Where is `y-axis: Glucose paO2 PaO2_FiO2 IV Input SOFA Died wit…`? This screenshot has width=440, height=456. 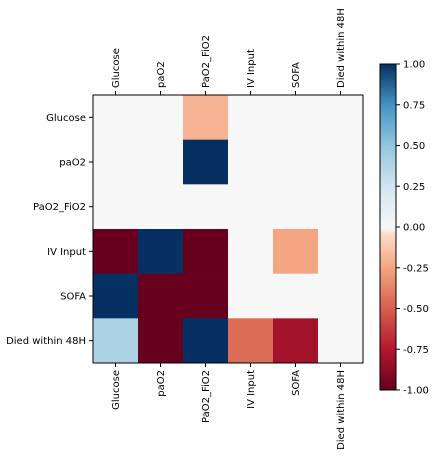
y-axis: Glucose paO2 PaO2_FiO2 IV Input SOFA Died wit… is located at coordinates (49, 230).